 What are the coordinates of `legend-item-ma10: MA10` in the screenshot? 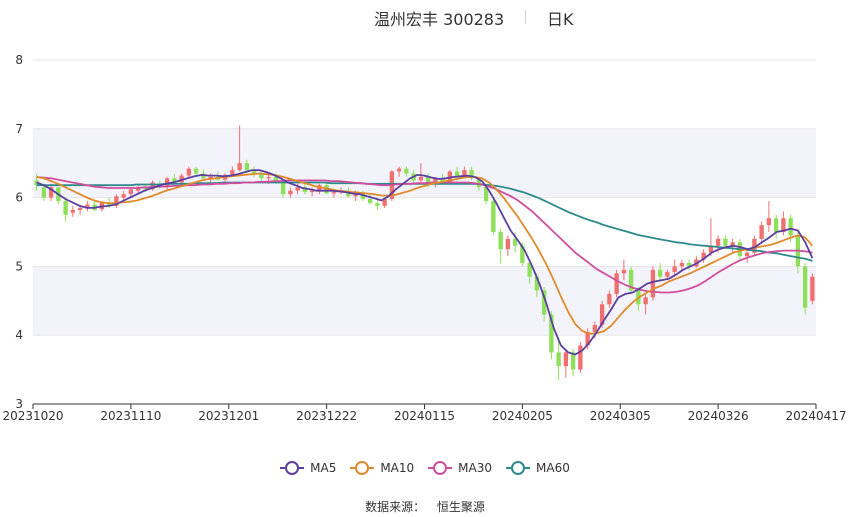 It's located at (382, 468).